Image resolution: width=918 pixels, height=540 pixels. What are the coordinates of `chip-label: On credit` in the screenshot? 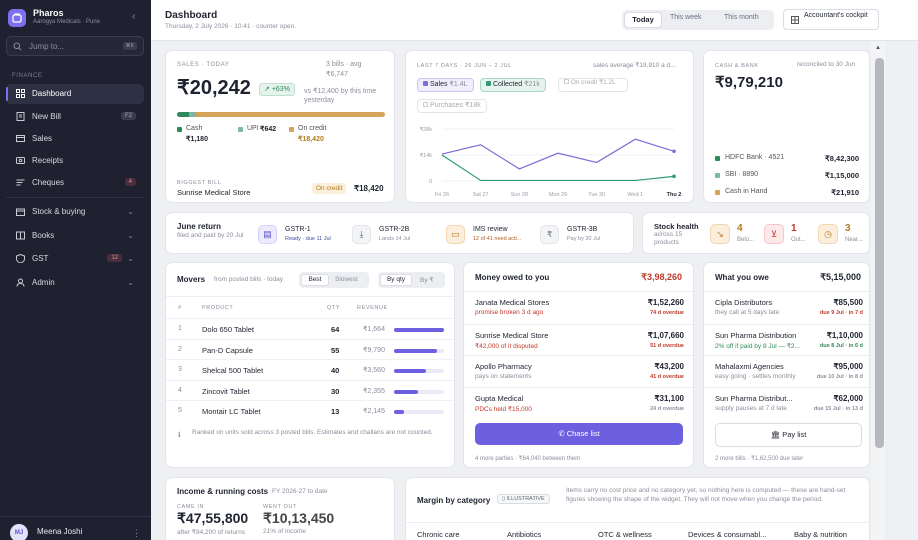 It's located at (584, 82).